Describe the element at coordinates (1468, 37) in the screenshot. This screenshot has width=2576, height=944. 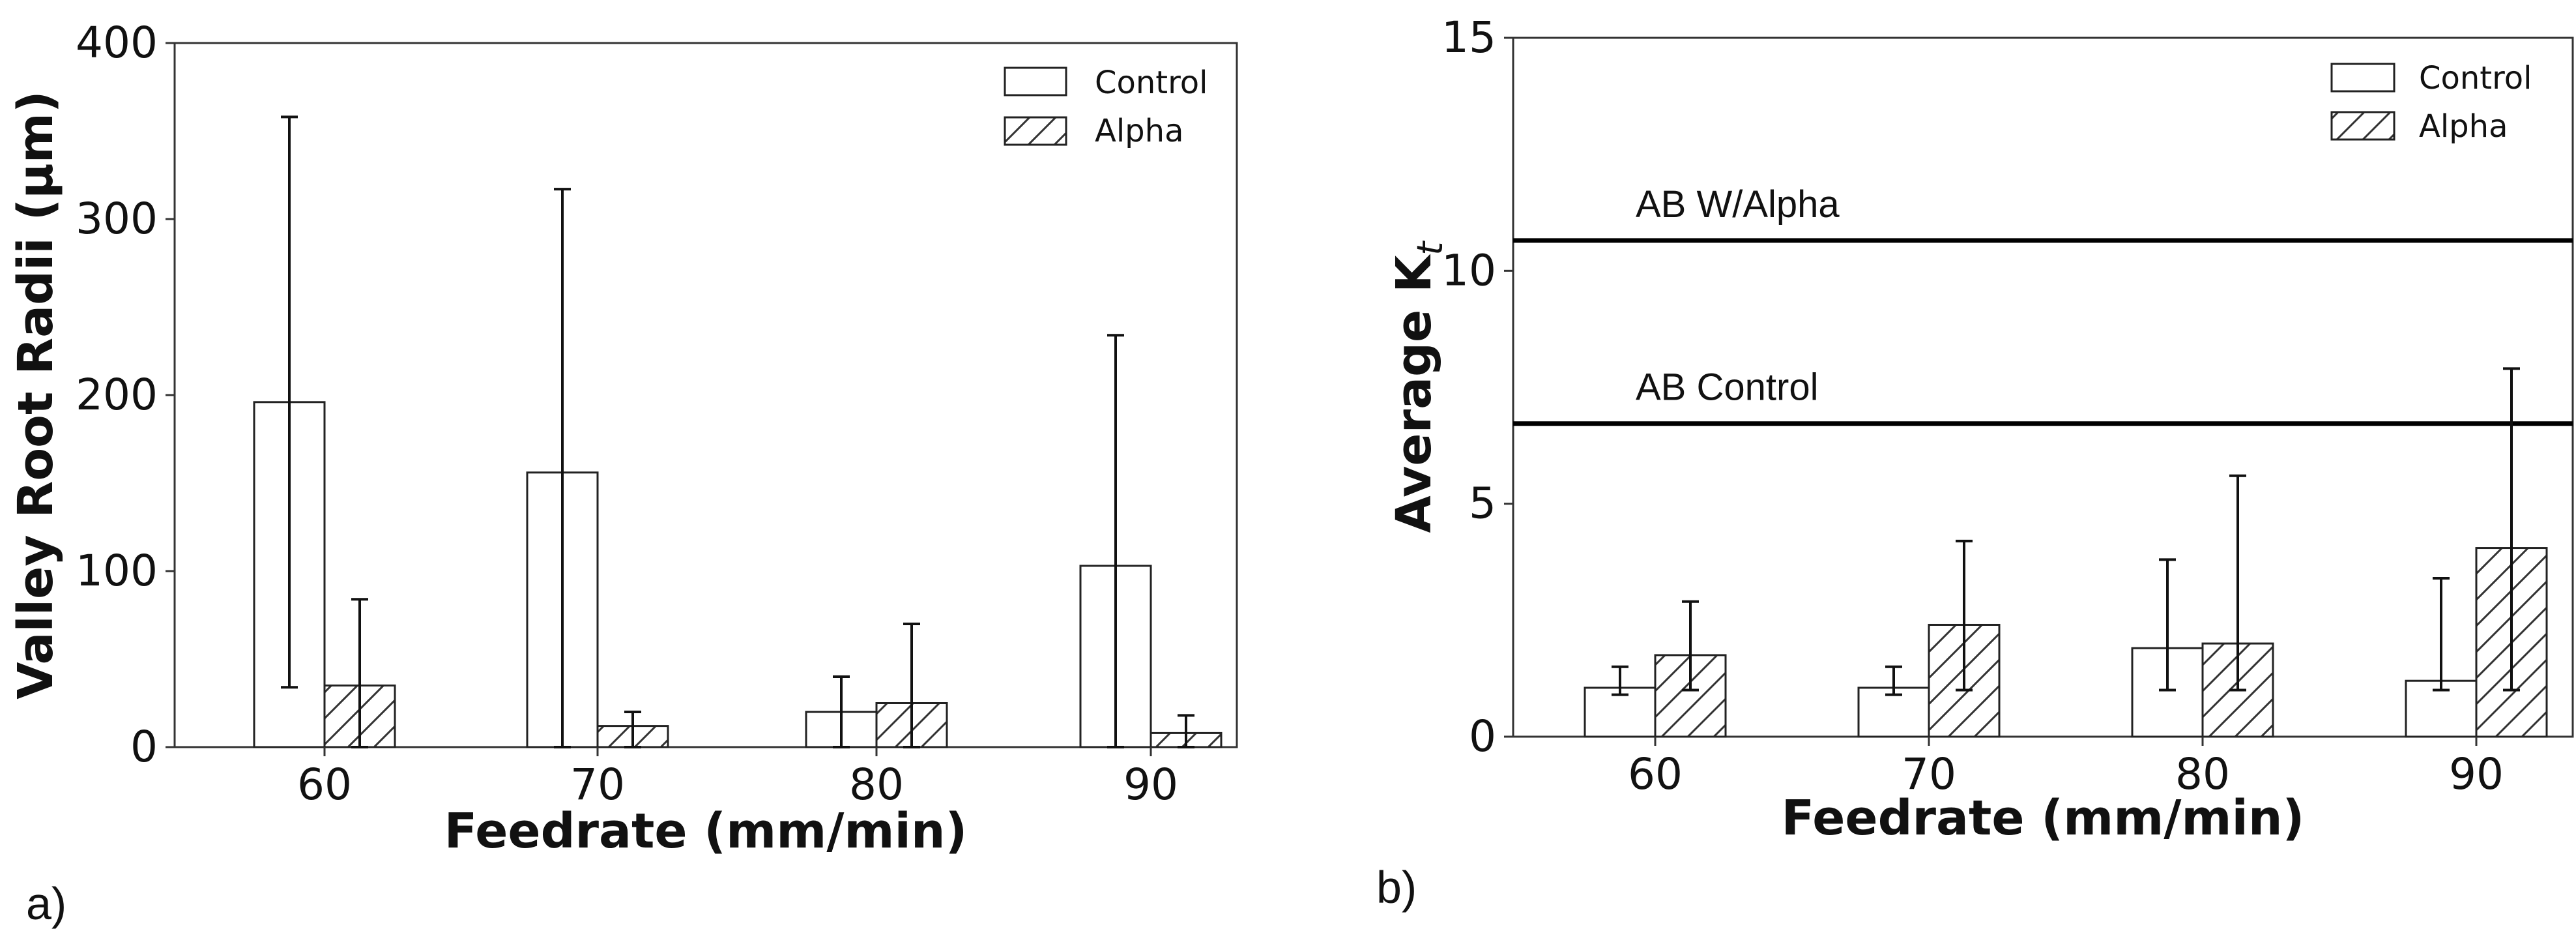
I see `ytick-label-15: 15` at that location.